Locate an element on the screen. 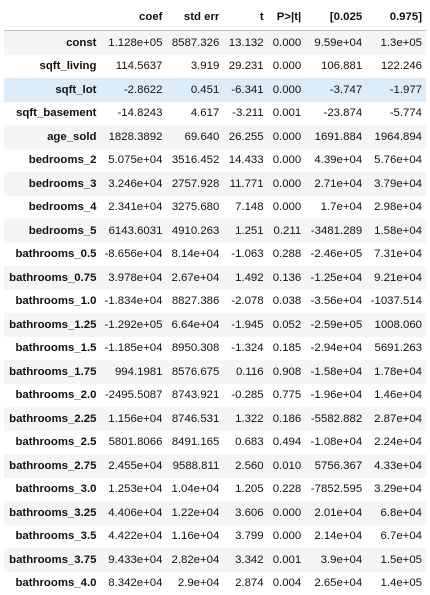 This screenshot has height=595, width=430. table-cell: 8.342e+04 is located at coordinates (133, 583).